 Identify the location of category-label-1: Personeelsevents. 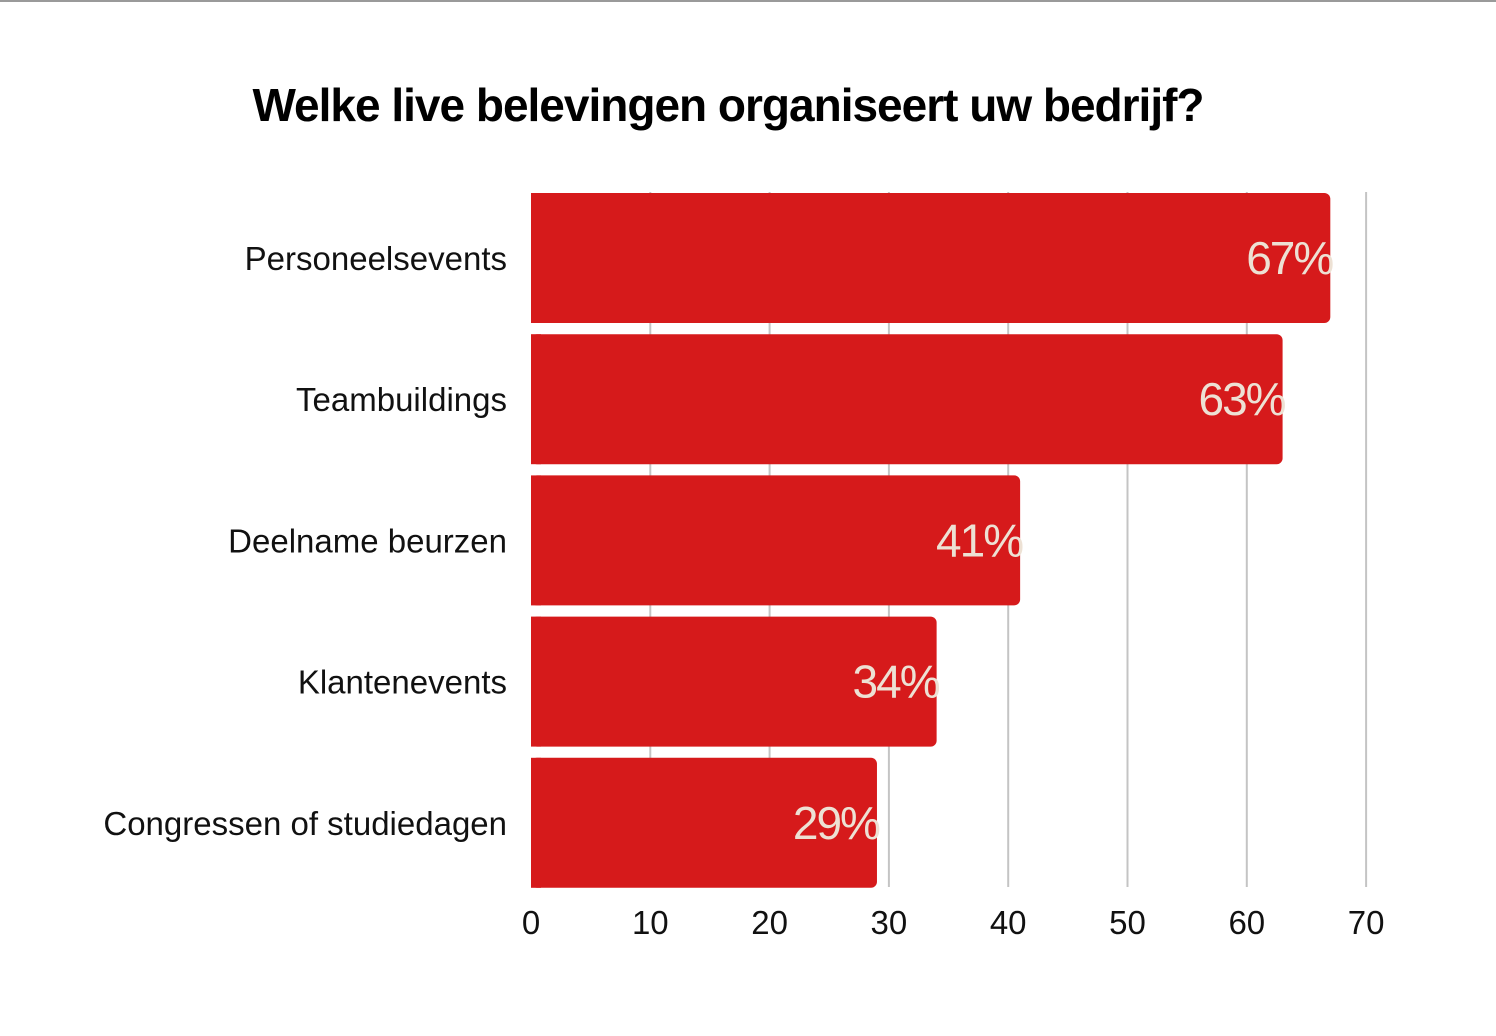
(376, 258).